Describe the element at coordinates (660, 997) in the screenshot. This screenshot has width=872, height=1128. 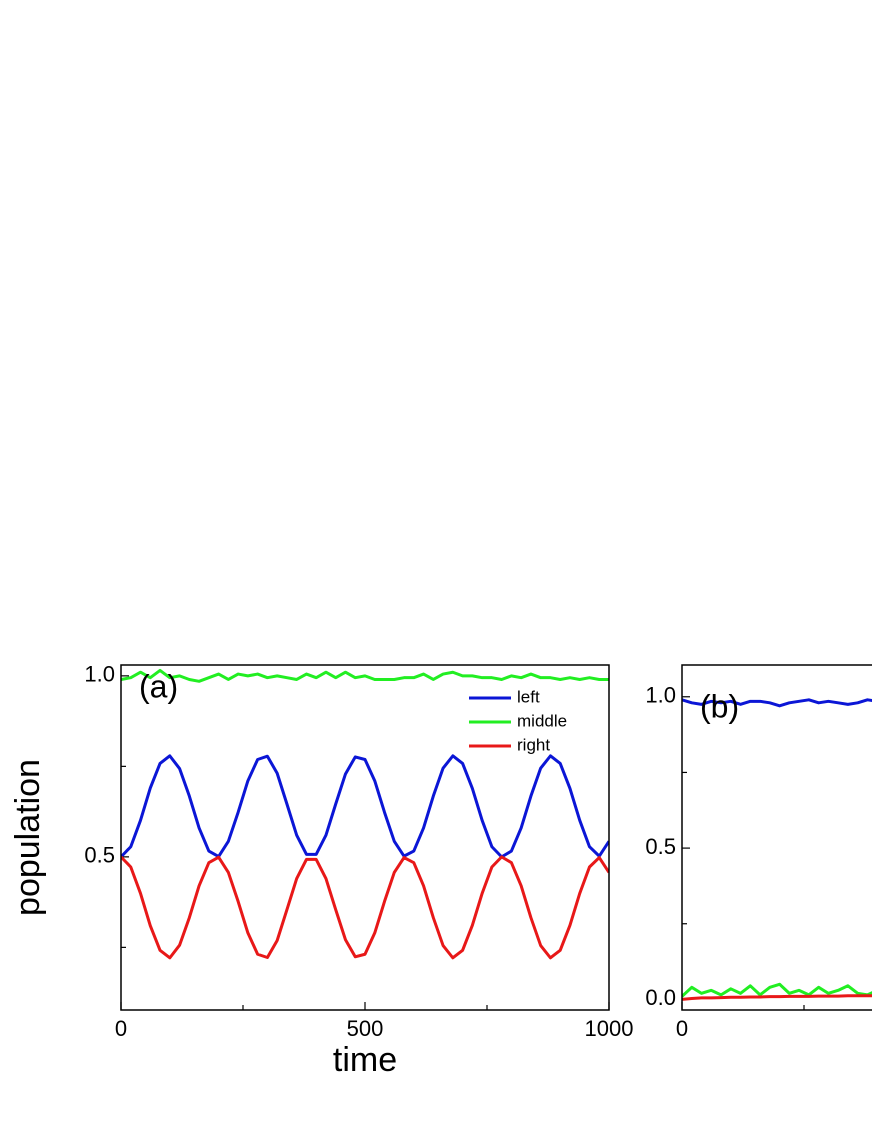
I see `y-tick-label: 0.0` at that location.